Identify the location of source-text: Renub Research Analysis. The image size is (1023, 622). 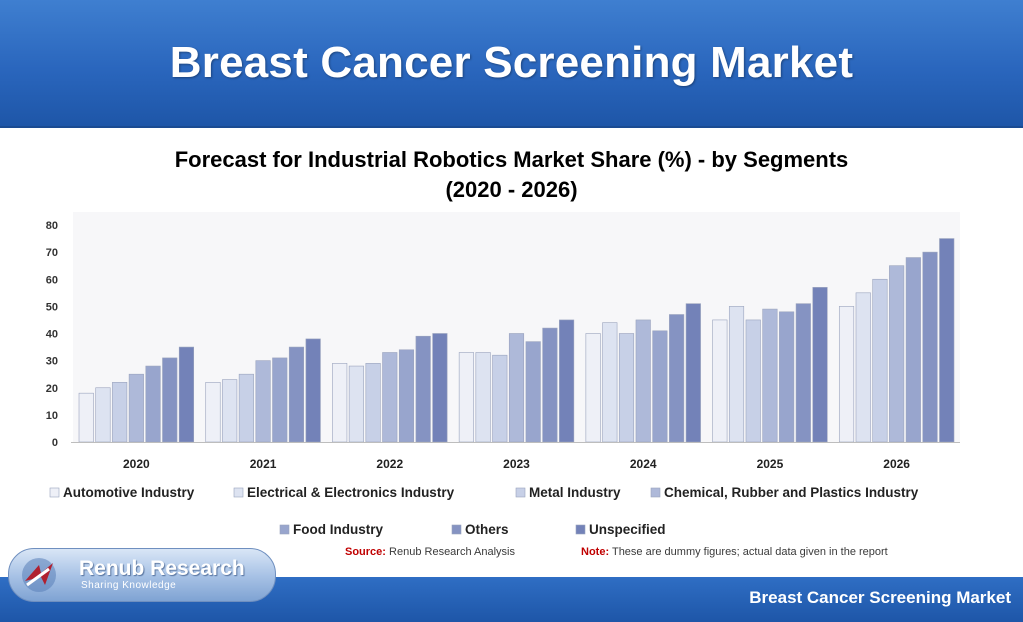
(452, 552).